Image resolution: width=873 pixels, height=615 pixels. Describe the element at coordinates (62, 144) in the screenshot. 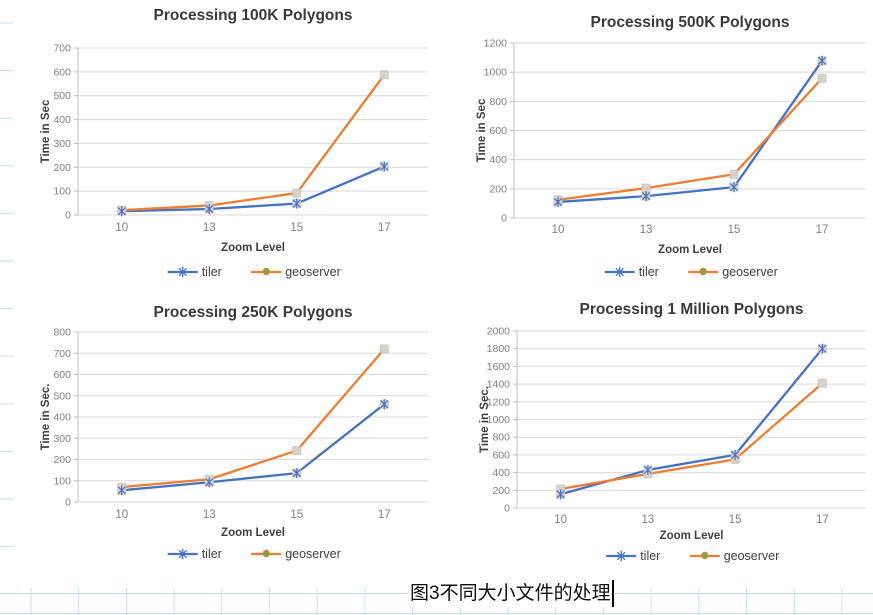

I see `y-tick-label: 300` at that location.